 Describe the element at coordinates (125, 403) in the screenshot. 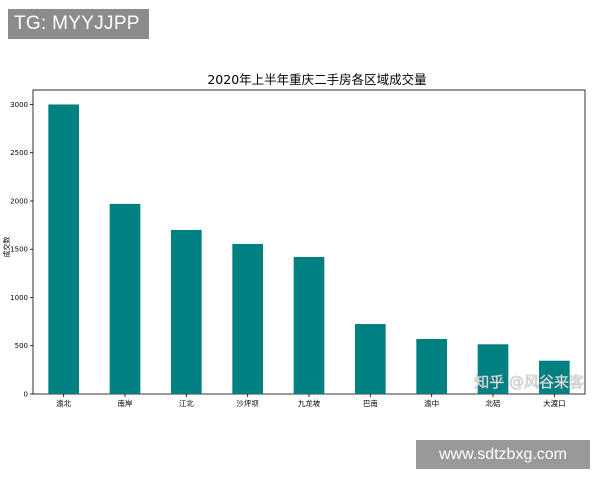

I see `x-tick-label: 南岸` at that location.